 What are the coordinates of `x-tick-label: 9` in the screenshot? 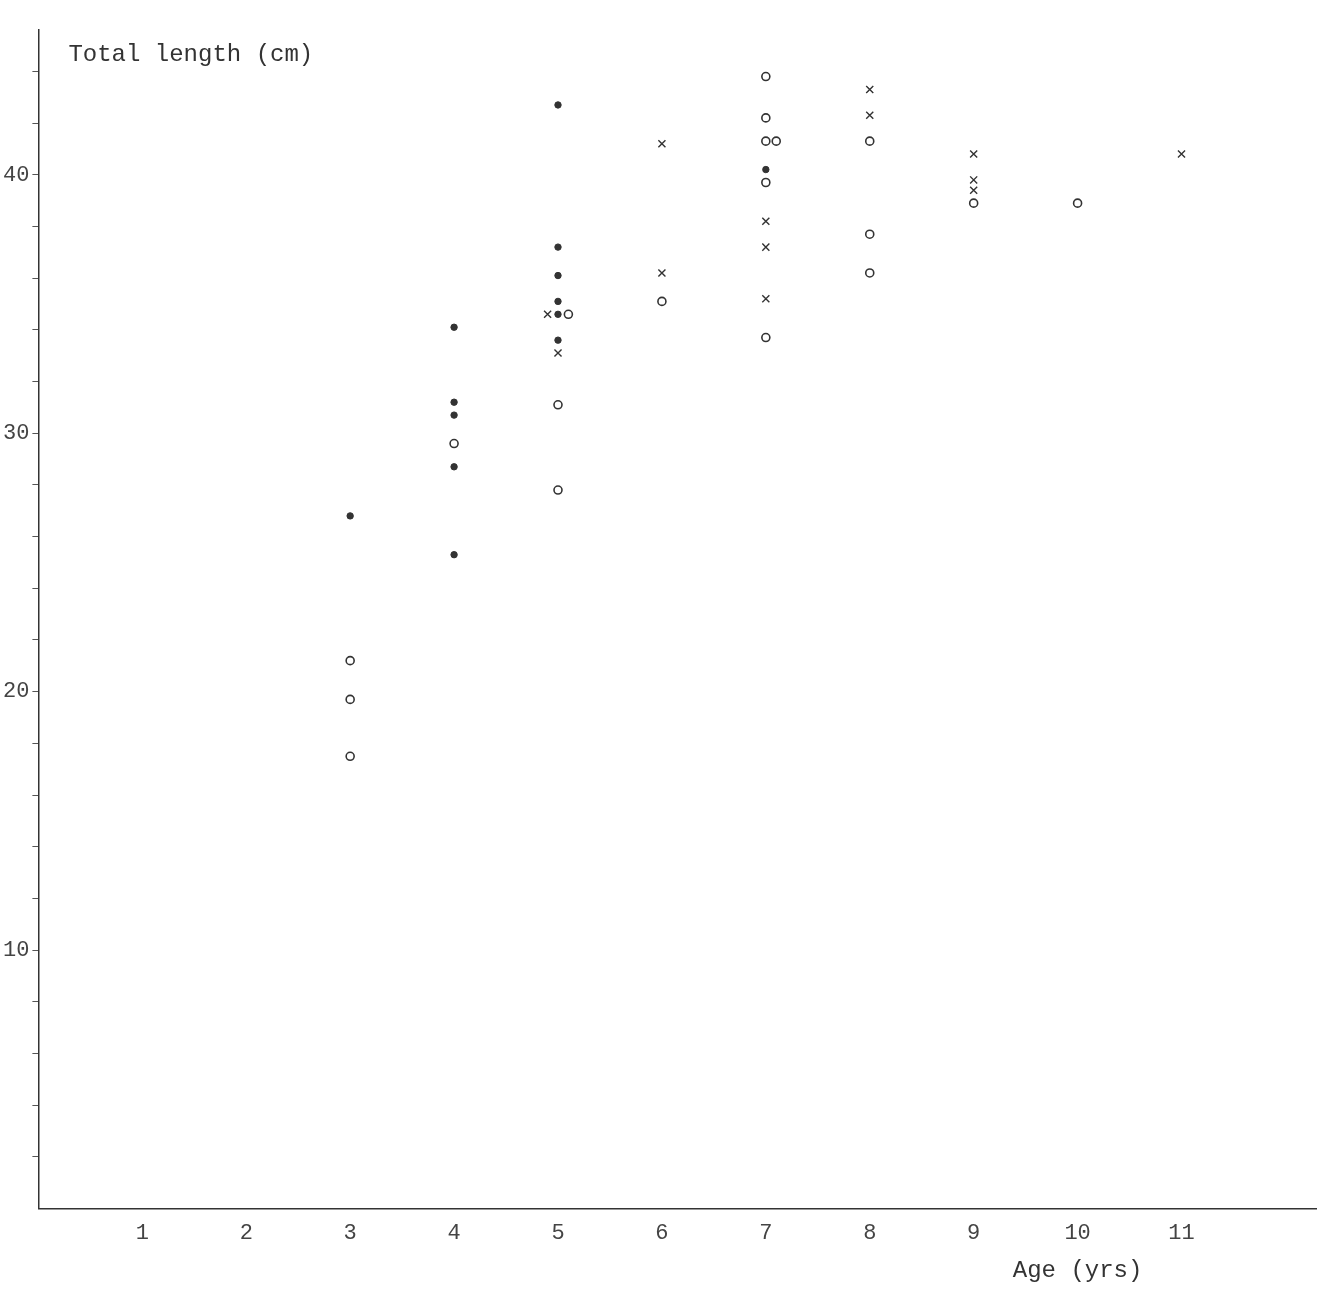 It's located at (974, 1233).